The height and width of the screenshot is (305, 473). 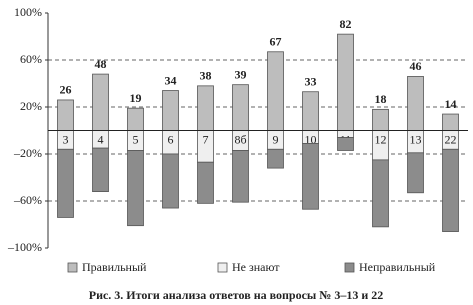 I want to click on value-label: 38, so click(x=206, y=76).